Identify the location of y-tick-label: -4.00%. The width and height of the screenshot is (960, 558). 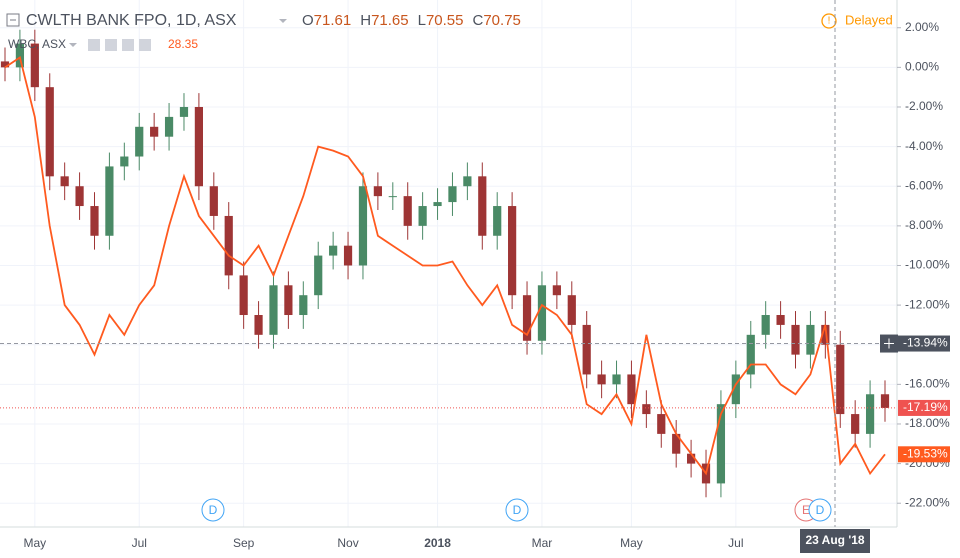
(924, 146).